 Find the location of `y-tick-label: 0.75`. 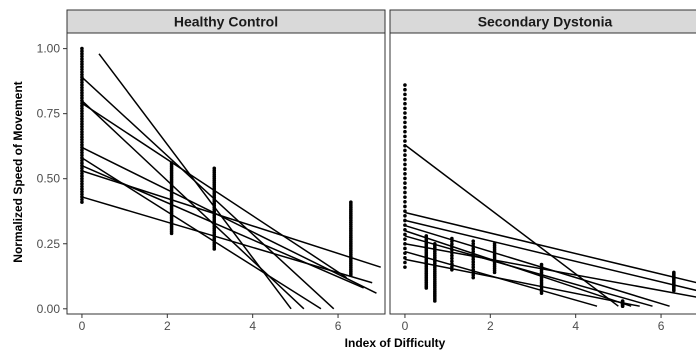

y-tick-label: 0.75 is located at coordinates (49, 114).